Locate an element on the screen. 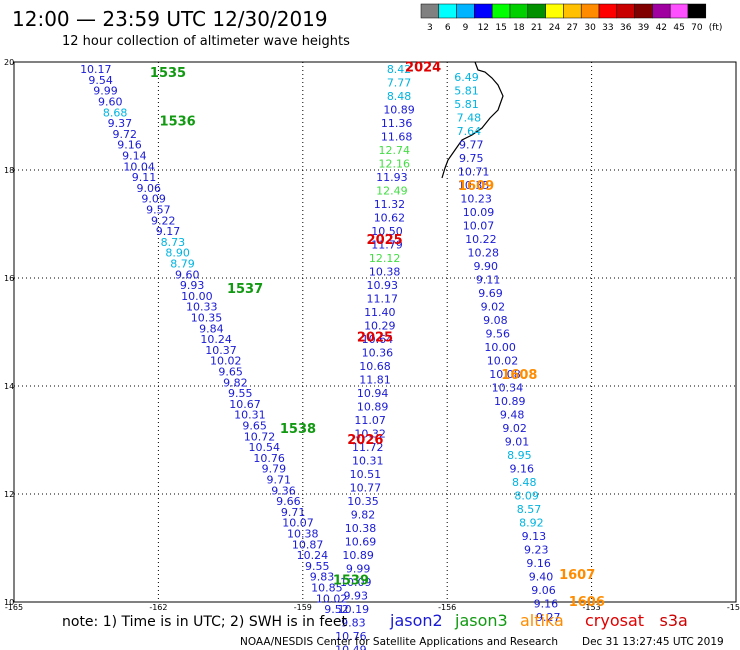 The height and width of the screenshot is (650, 740). swh-value-label: 8.95 is located at coordinates (519, 455).